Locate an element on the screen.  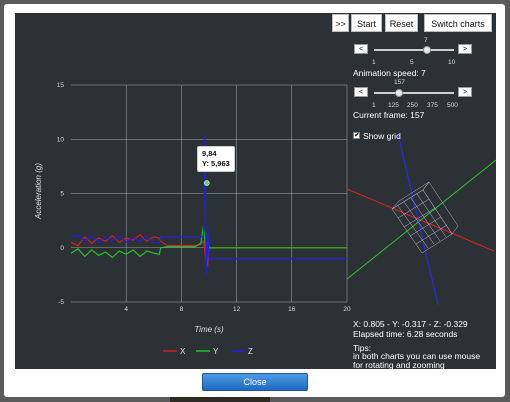
frame-track is located at coordinates (414, 93).